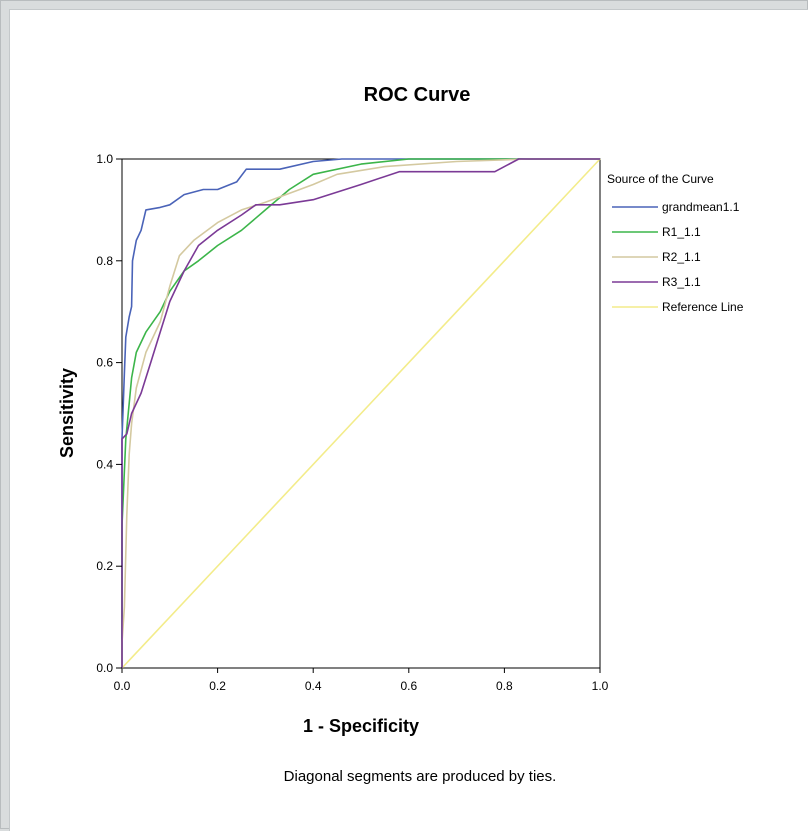  Describe the element at coordinates (600, 686) in the screenshot. I see `x-tick-label: 1.0` at that location.